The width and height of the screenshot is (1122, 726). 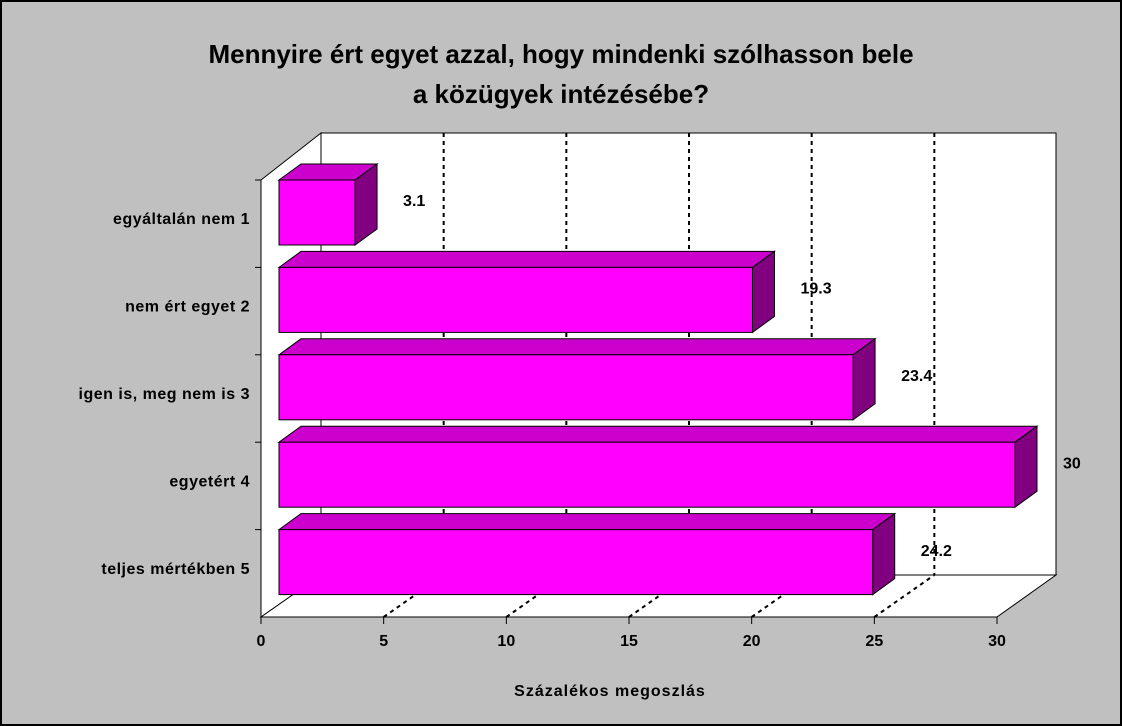 What do you see at coordinates (181, 219) in the screenshot?
I see `y-tick-label: egyáltalán nem 1` at bounding box center [181, 219].